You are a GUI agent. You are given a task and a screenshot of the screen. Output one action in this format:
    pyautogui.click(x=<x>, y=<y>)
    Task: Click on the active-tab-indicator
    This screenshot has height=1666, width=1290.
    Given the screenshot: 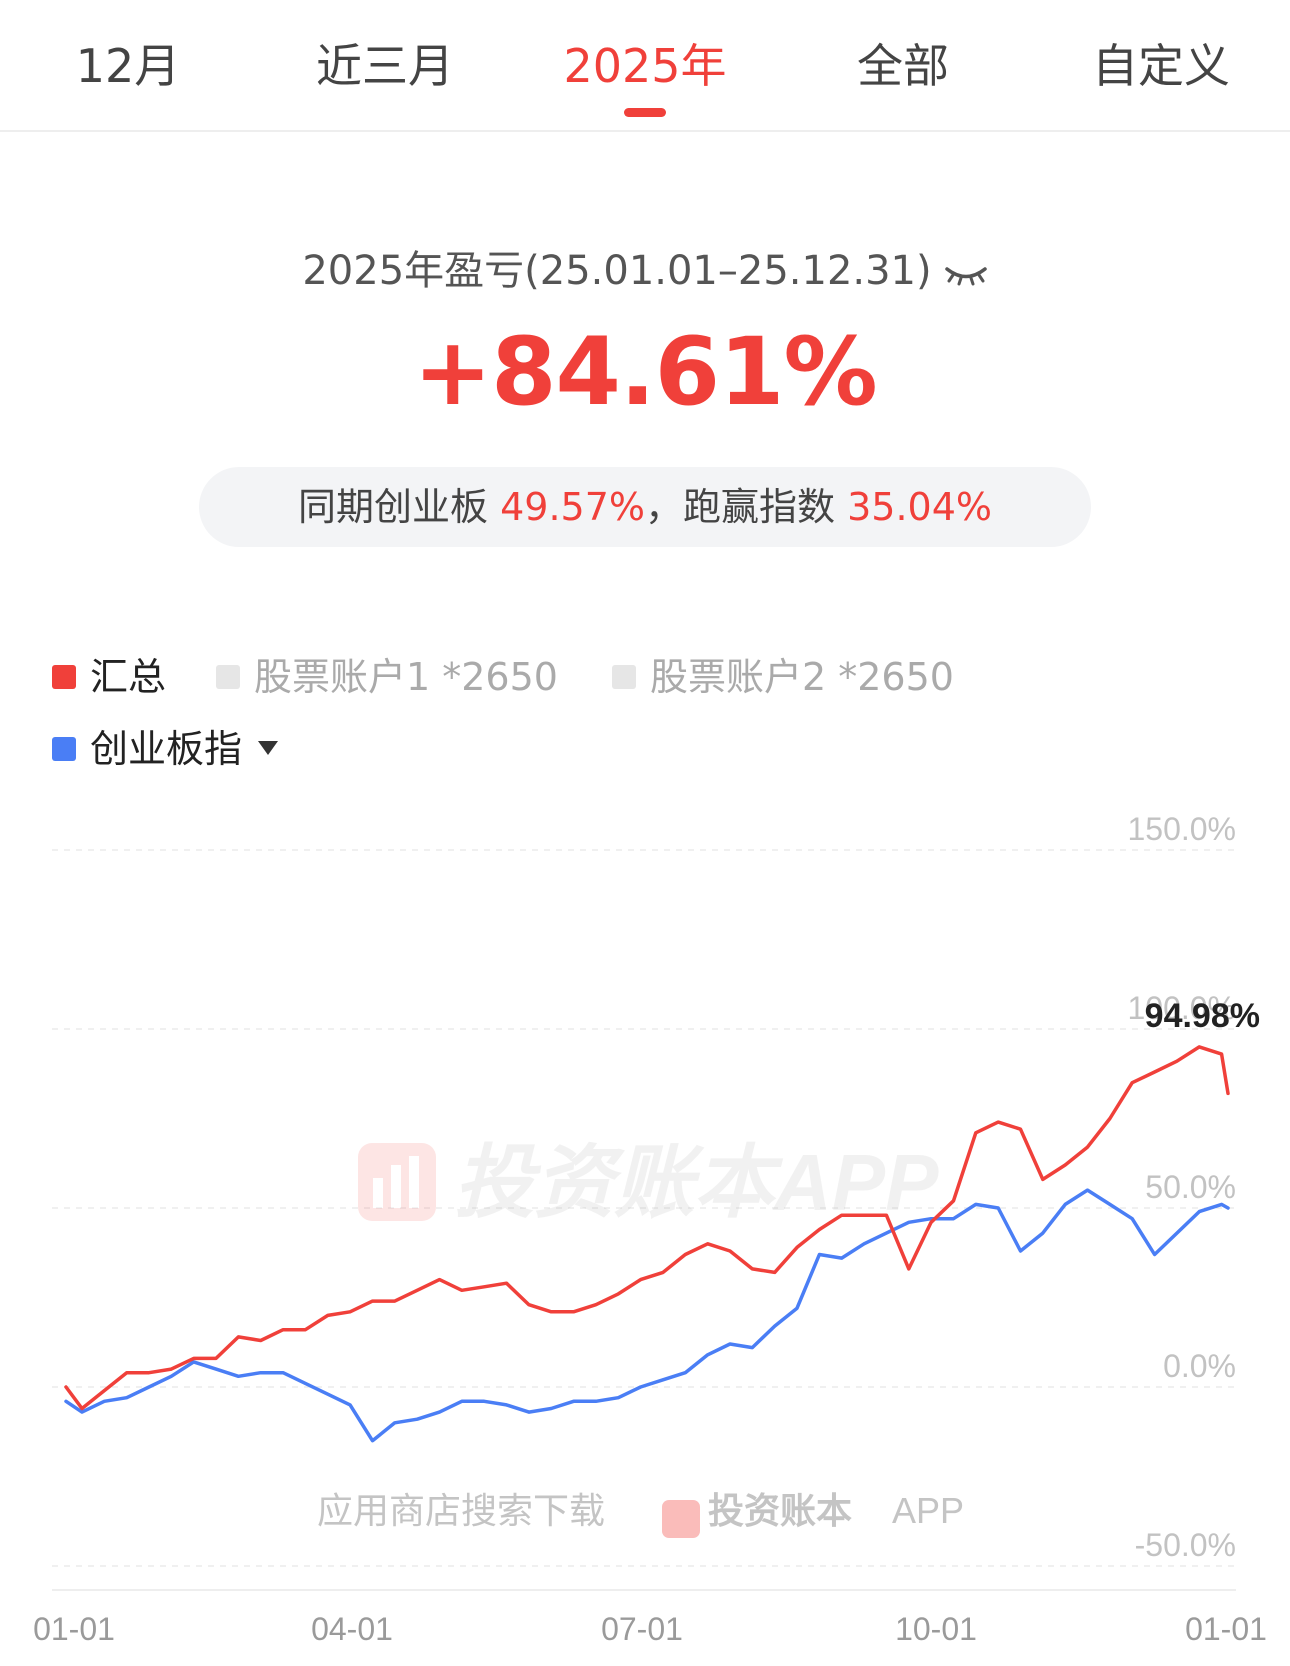 What is the action you would take?
    pyautogui.click(x=645, y=112)
    